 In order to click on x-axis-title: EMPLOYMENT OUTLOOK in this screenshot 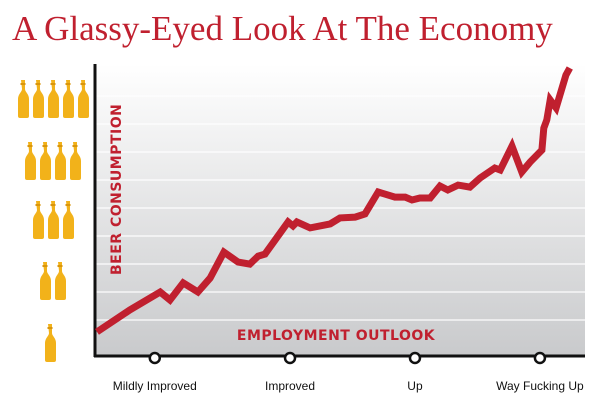, I will do `click(336, 336)`.